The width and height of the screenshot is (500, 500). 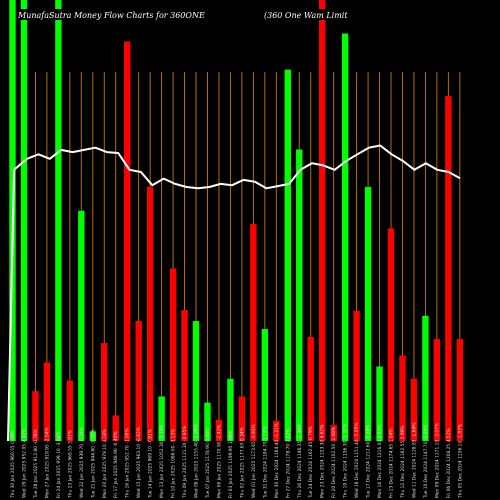 I want to click on x-tick-label: Thu 26 Dec 2024 1146.35 -1.39%, so click(x=300, y=461).